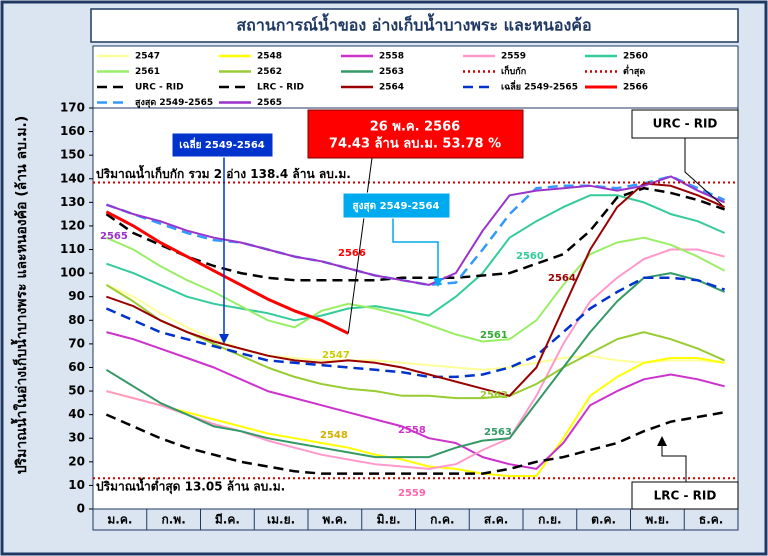  What do you see at coordinates (72, 131) in the screenshot?
I see `y-tick-label: 160` at bounding box center [72, 131].